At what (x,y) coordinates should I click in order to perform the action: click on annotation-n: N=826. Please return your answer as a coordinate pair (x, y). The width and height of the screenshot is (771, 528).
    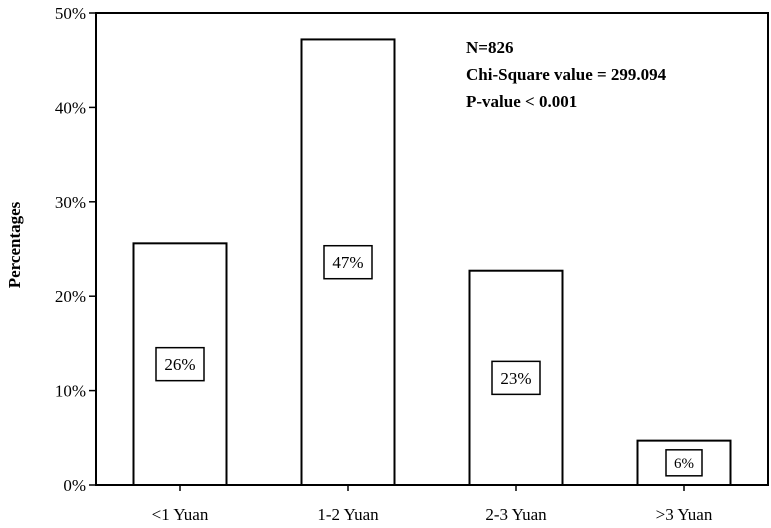
    Looking at the image, I should click on (489, 47).